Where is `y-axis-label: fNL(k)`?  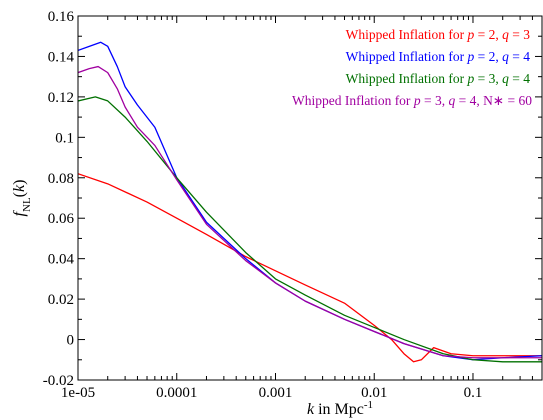
y-axis-label: fNL(k) is located at coordinates (22, 198).